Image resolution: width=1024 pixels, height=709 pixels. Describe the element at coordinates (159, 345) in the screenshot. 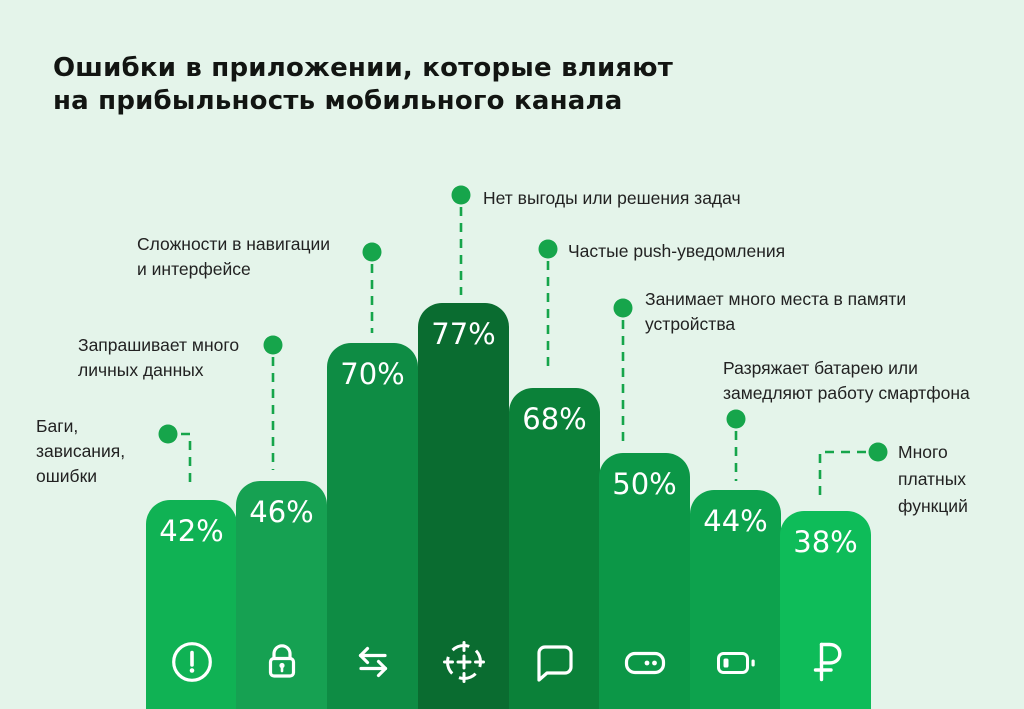

I see `annotation-line: Запрашивает много` at that location.